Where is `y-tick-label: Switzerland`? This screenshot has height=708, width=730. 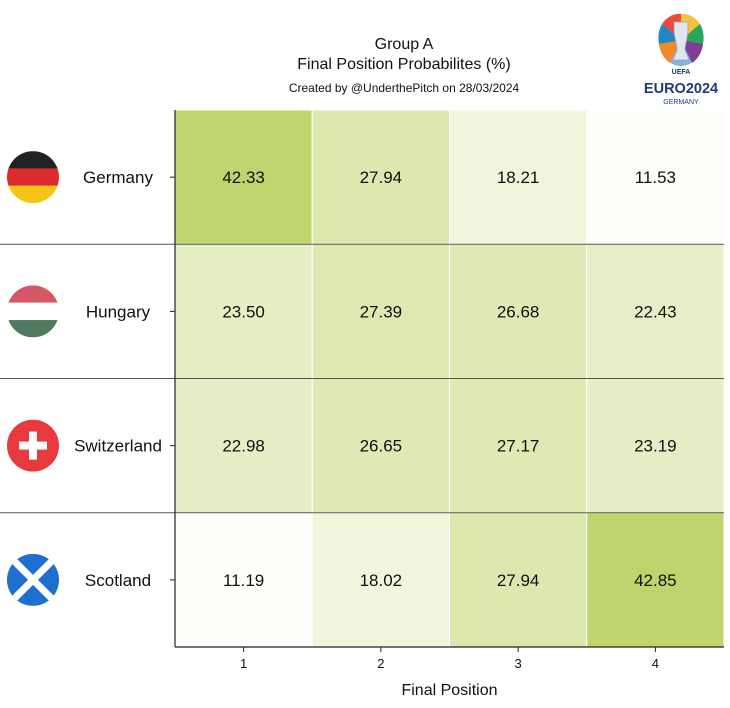 y-tick-label: Switzerland is located at coordinates (118, 446).